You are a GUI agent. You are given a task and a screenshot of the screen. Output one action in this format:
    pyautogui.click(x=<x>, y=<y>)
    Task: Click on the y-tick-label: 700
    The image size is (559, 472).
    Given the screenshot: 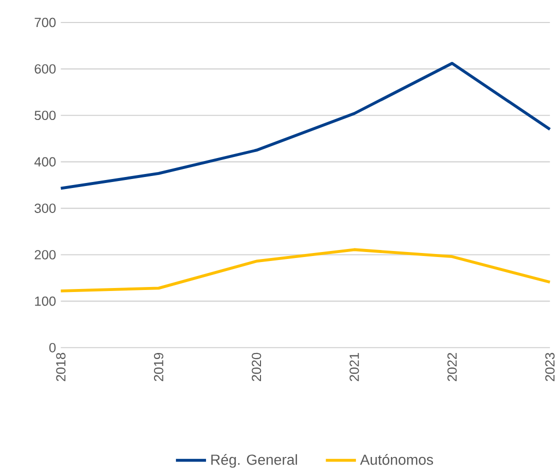 What is the action you would take?
    pyautogui.click(x=45, y=23)
    